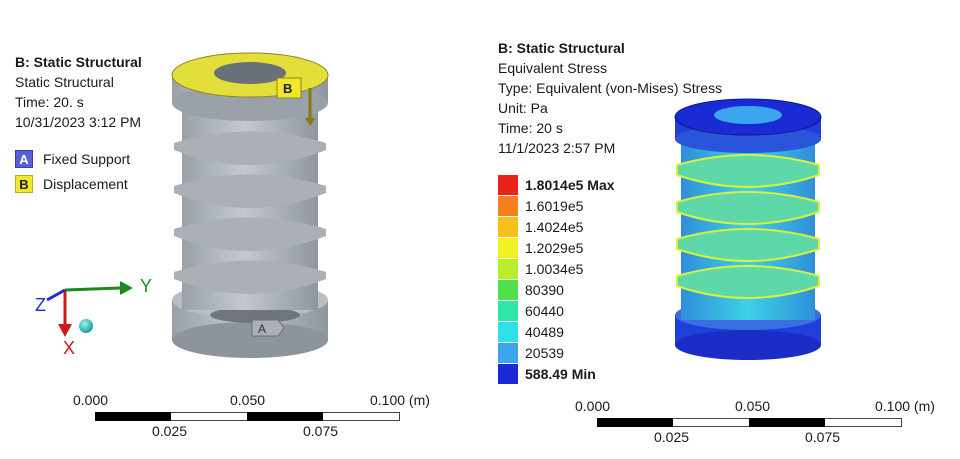 This screenshot has width=960, height=459. What do you see at coordinates (560, 374) in the screenshot?
I see `colorbar-label: 588.49 Min` at bounding box center [560, 374].